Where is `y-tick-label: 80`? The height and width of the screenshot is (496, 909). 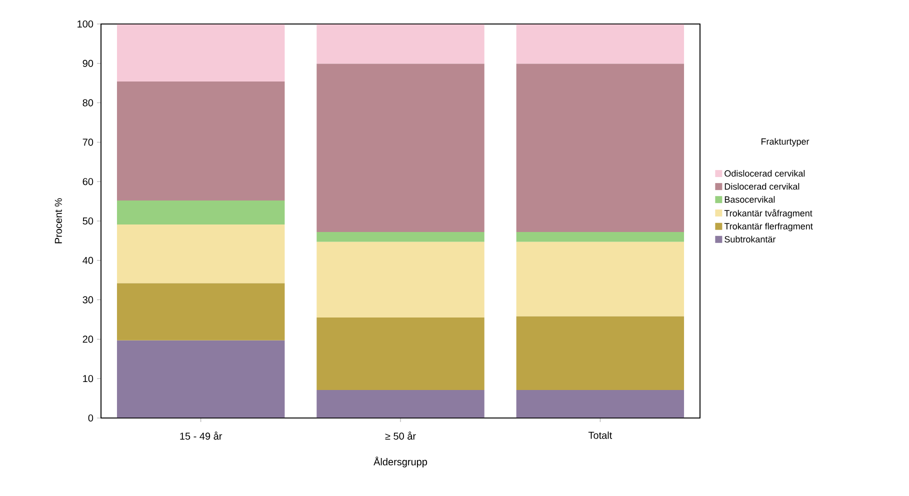 y-tick-label: 80 is located at coordinates (88, 102).